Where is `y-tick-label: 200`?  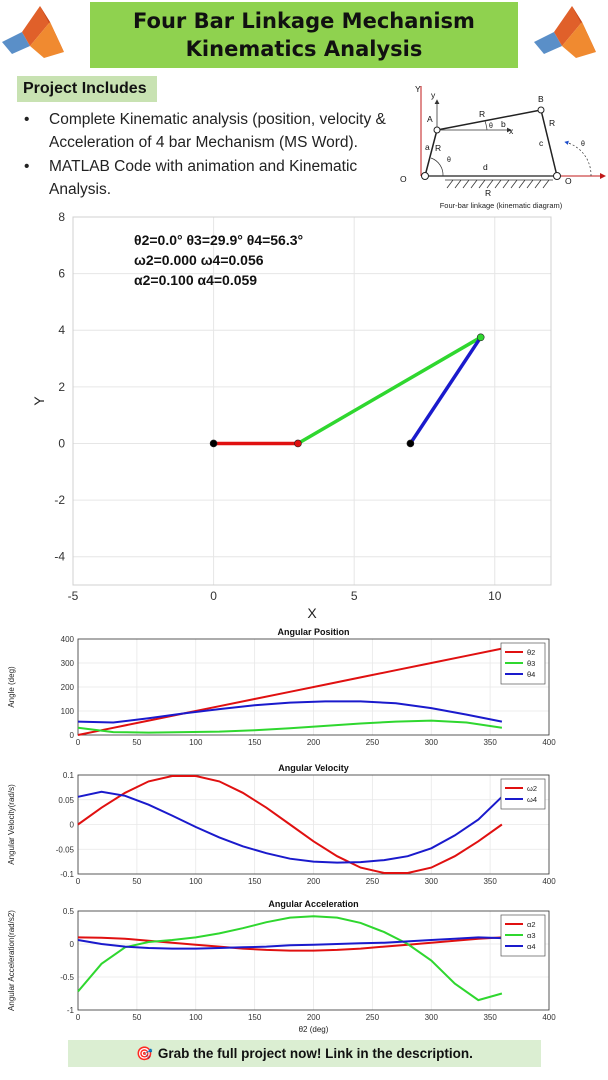 y-tick-label: 200 is located at coordinates (68, 687).